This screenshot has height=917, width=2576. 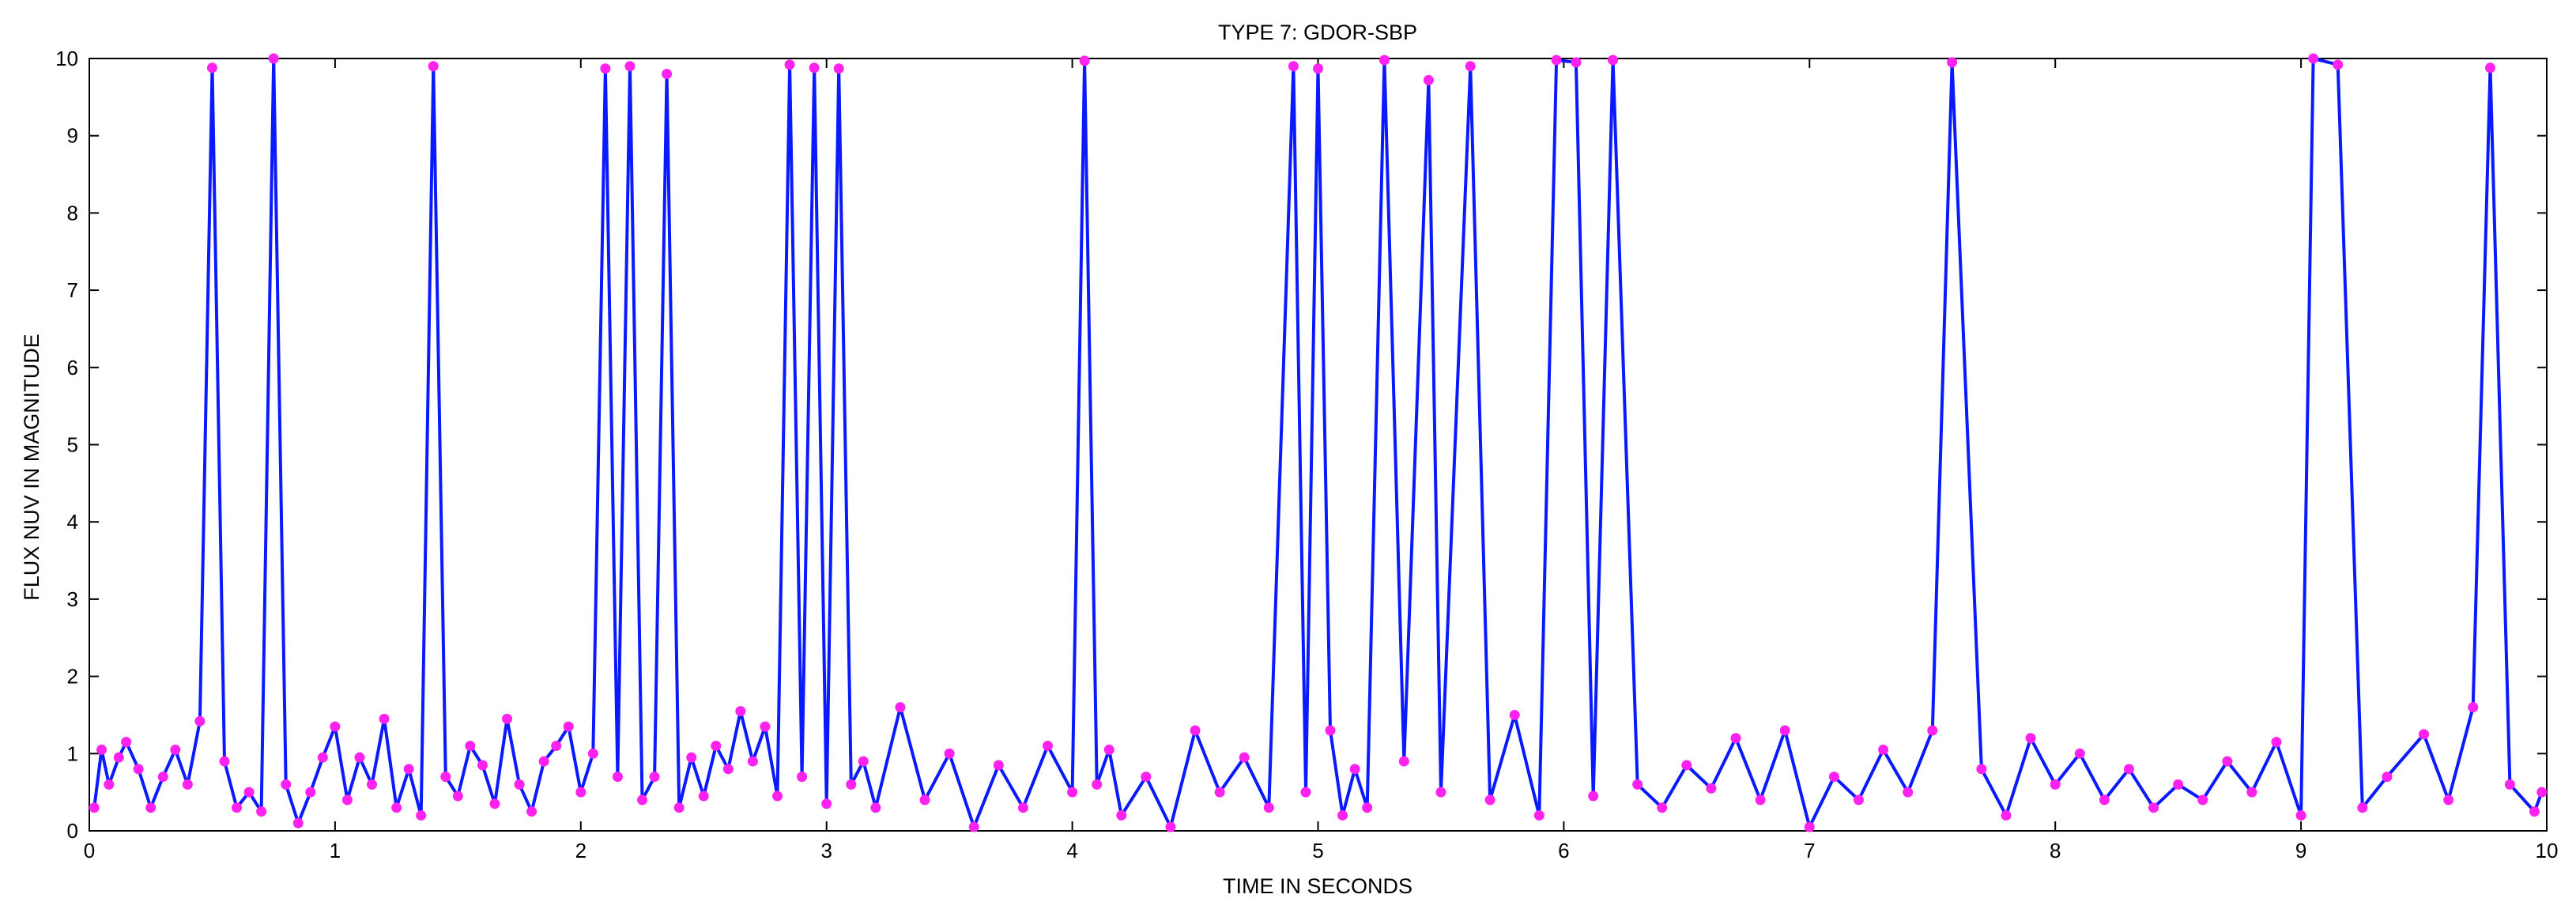 I want to click on y-tick-label-3: 3, so click(x=72, y=599).